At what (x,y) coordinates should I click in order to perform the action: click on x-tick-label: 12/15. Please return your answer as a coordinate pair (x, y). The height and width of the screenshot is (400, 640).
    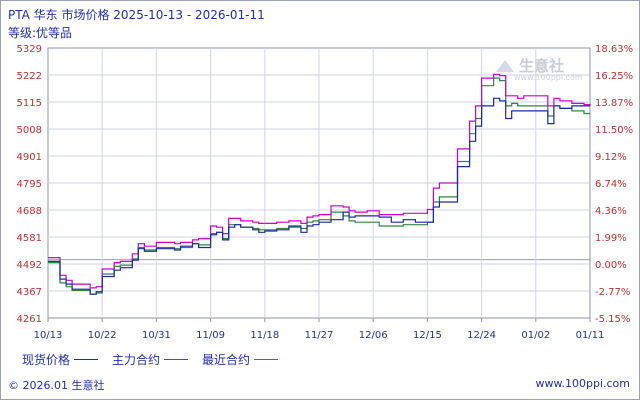
    Looking at the image, I should click on (427, 335).